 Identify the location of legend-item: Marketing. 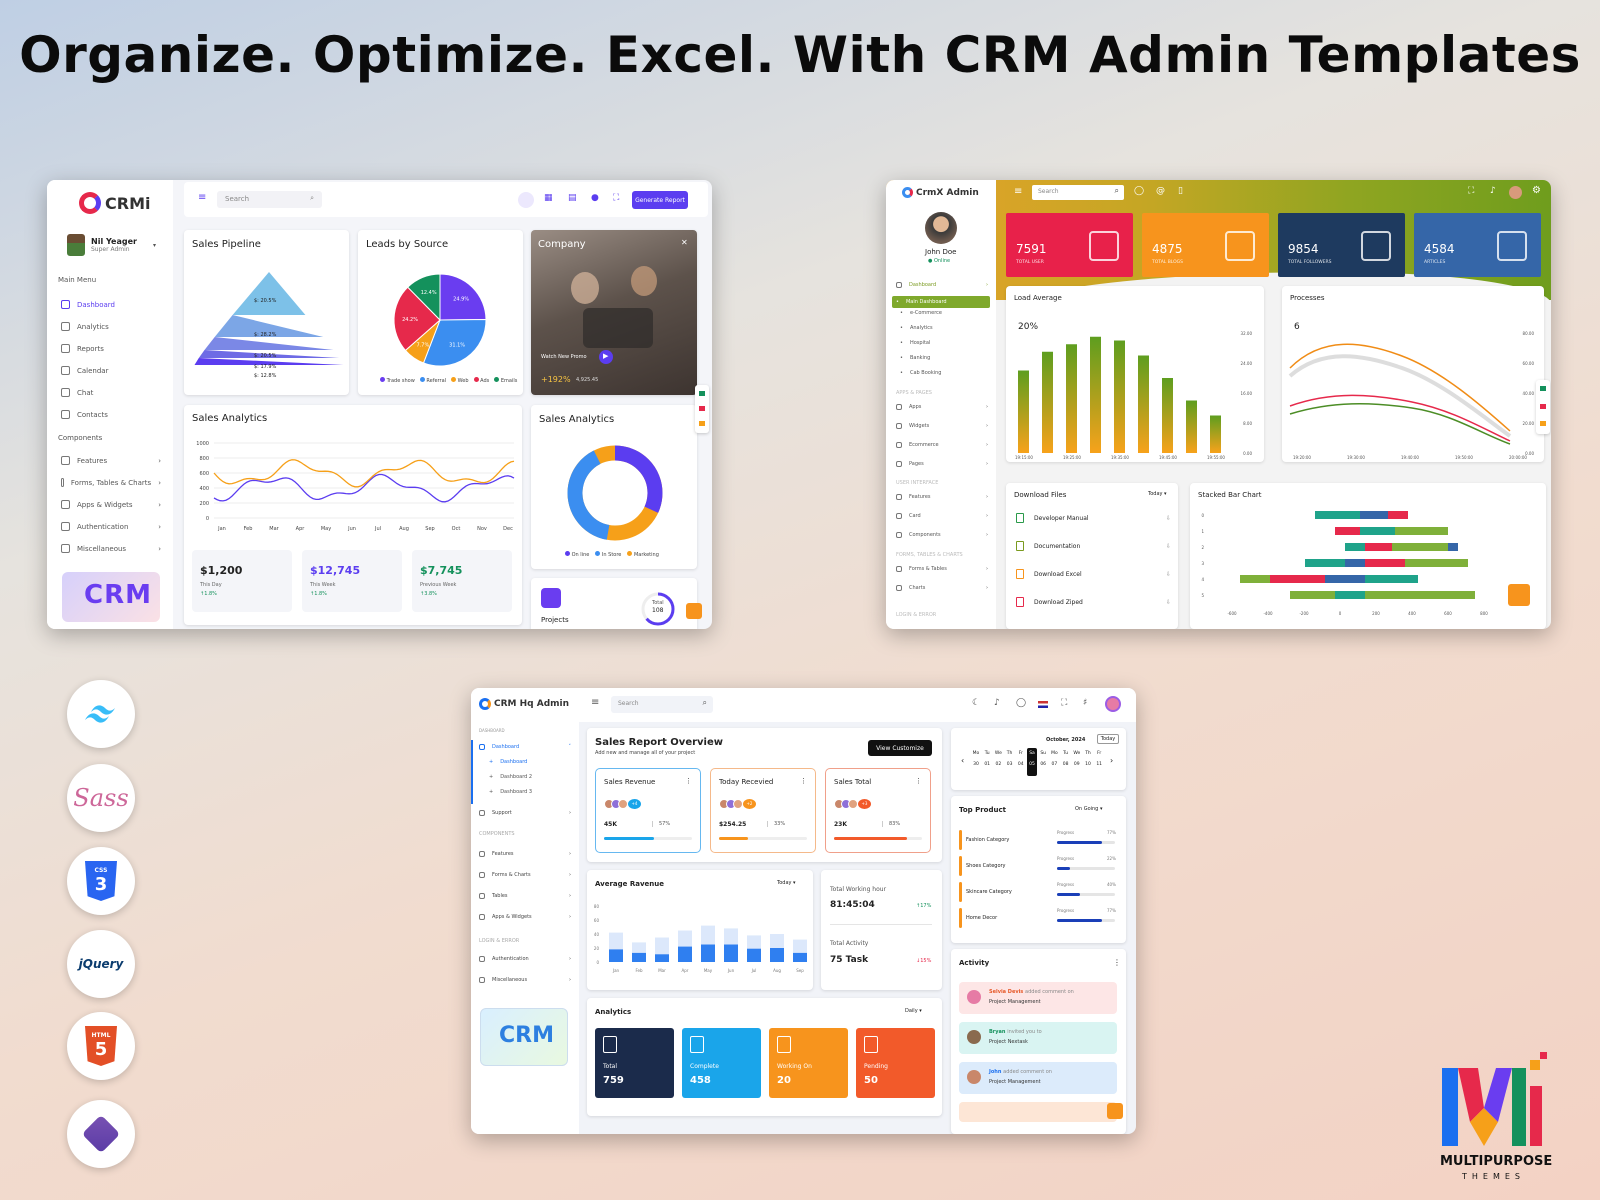
(643, 554).